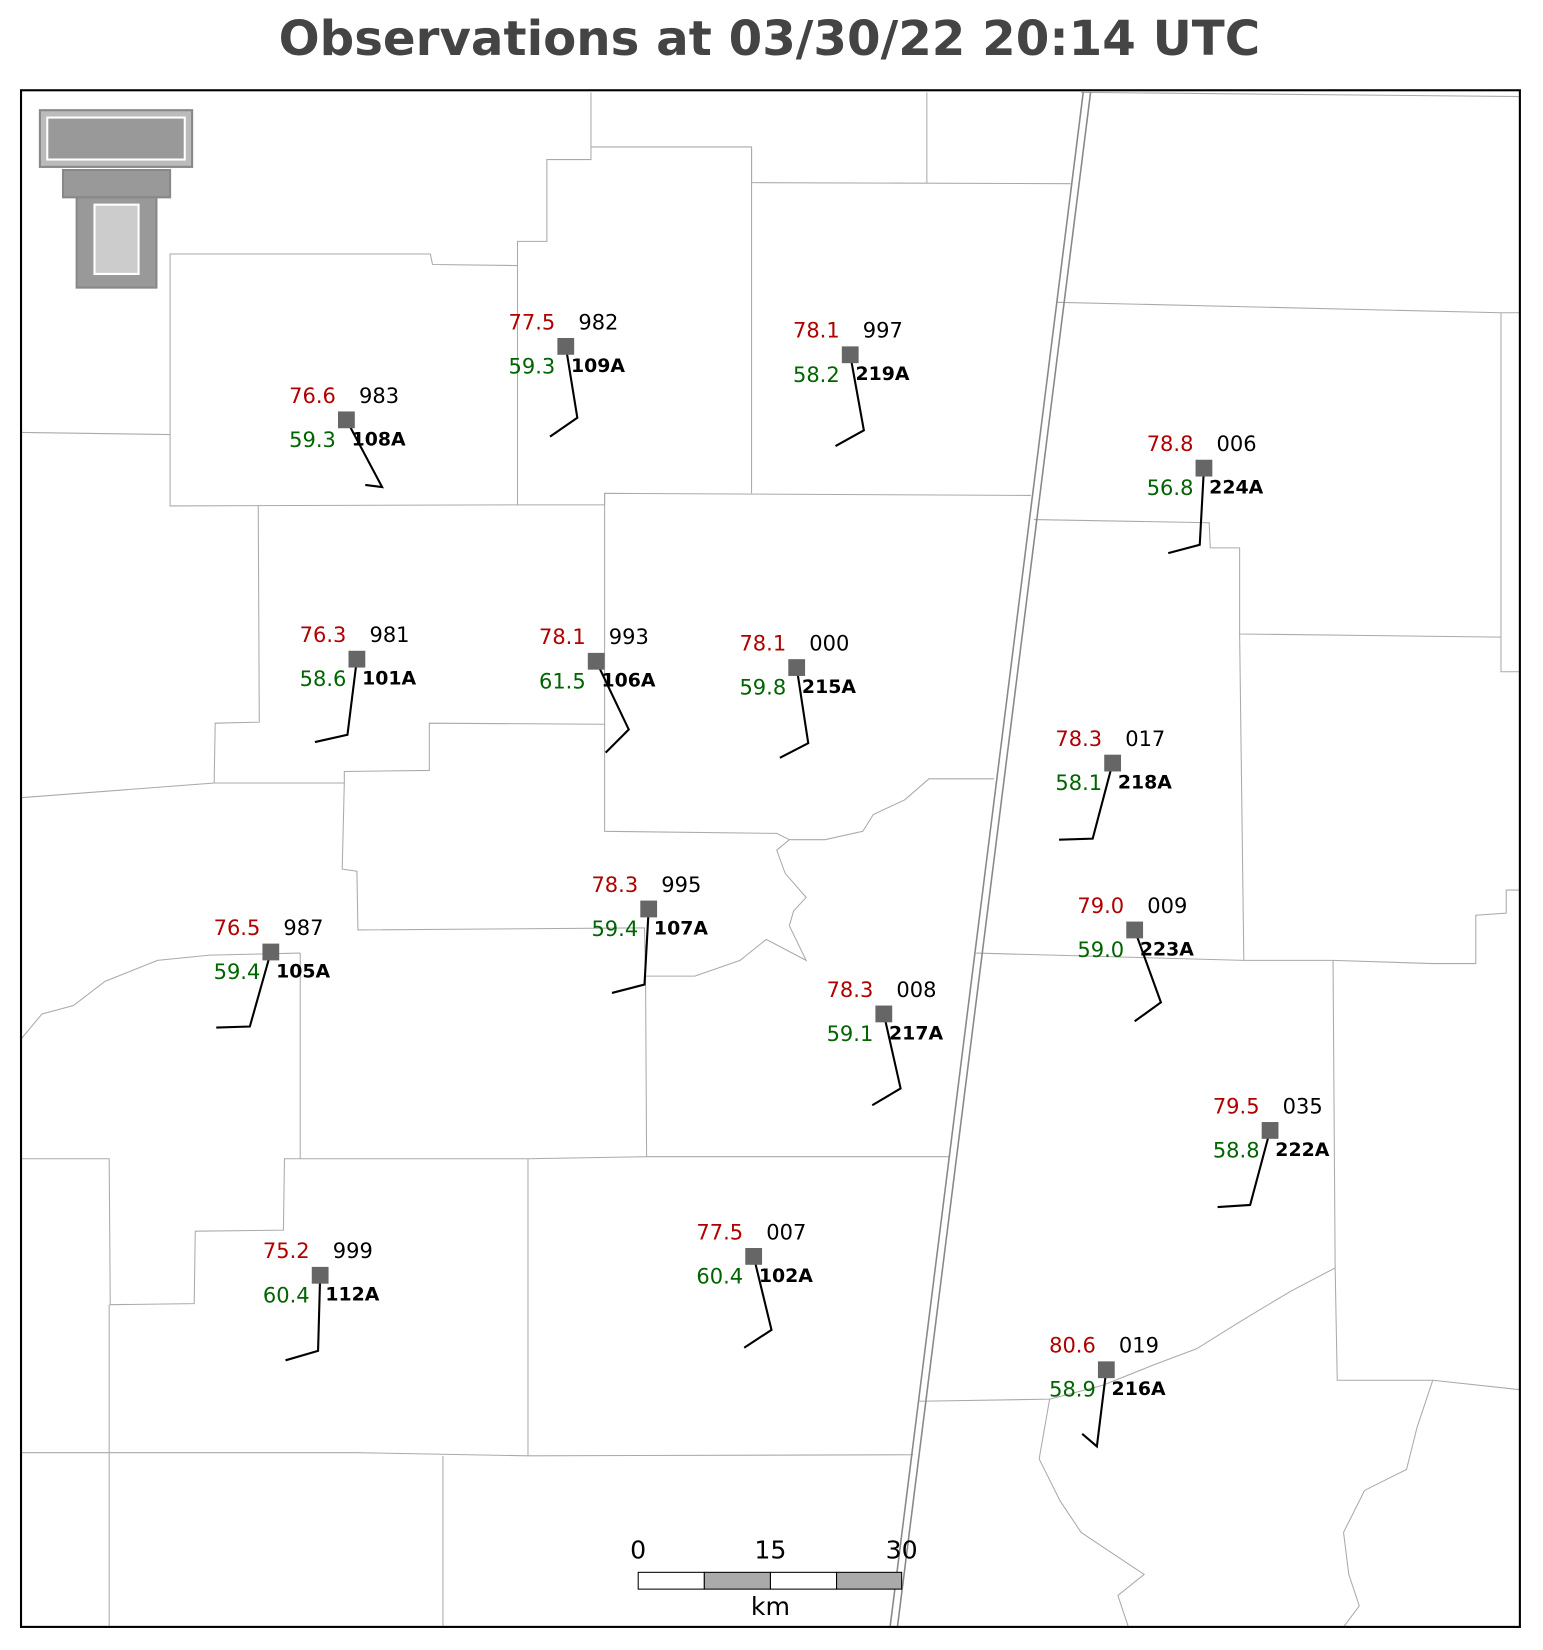 This screenshot has height=1650, width=1543. I want to click on scale-unit: km, so click(770, 1606).